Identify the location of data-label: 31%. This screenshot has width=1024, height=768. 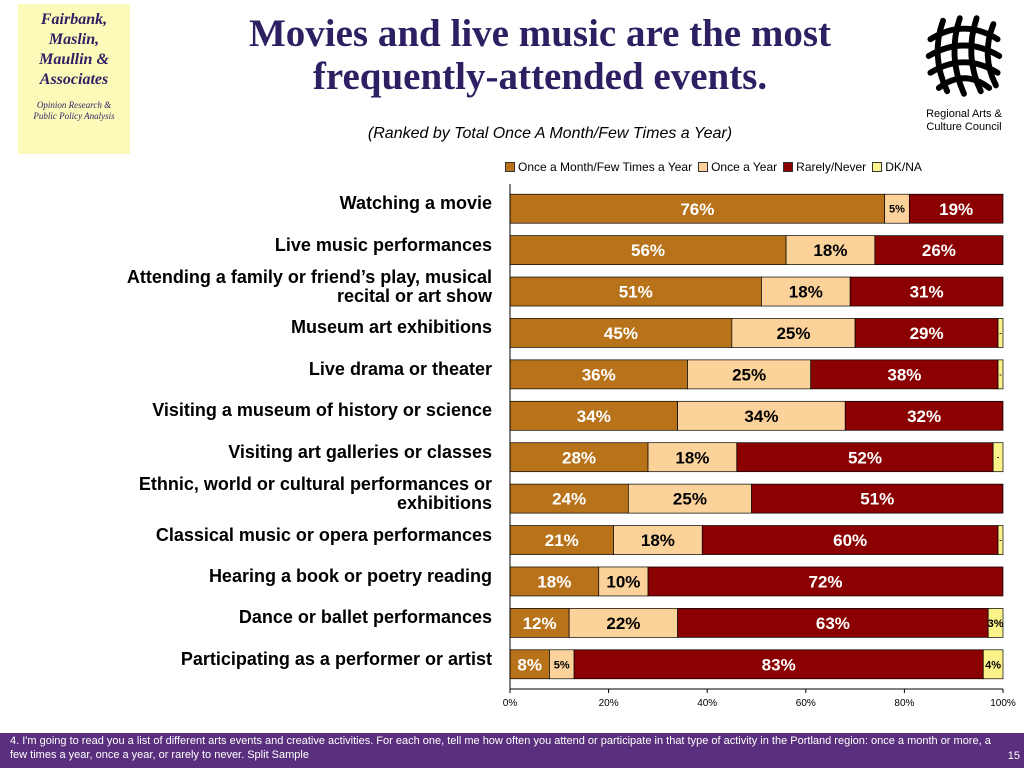
(927, 292).